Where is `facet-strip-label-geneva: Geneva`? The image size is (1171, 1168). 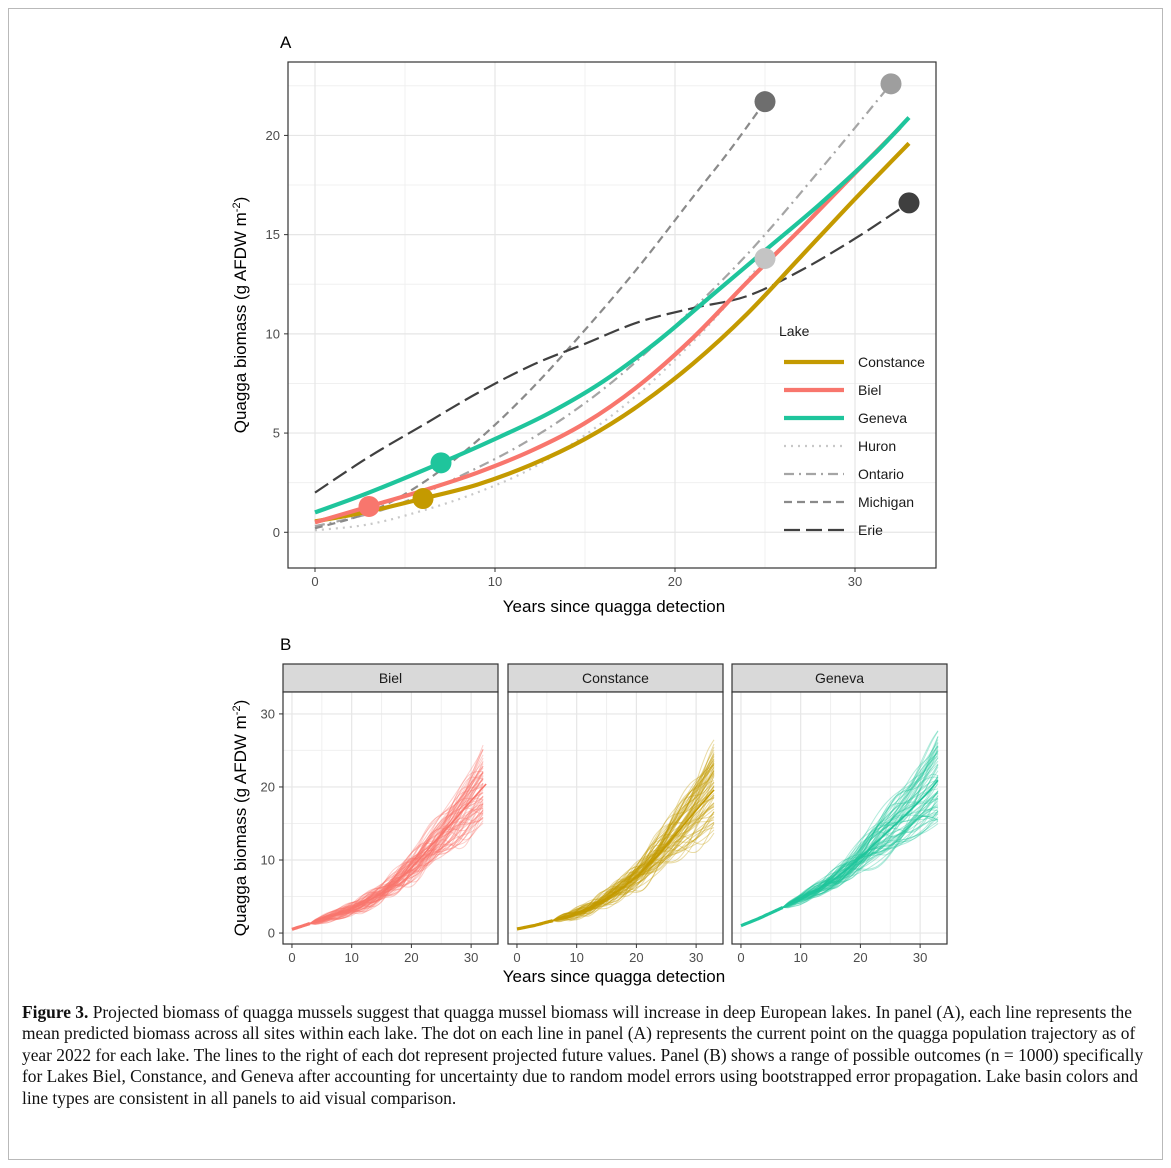 facet-strip-label-geneva: Geneva is located at coordinates (839, 678).